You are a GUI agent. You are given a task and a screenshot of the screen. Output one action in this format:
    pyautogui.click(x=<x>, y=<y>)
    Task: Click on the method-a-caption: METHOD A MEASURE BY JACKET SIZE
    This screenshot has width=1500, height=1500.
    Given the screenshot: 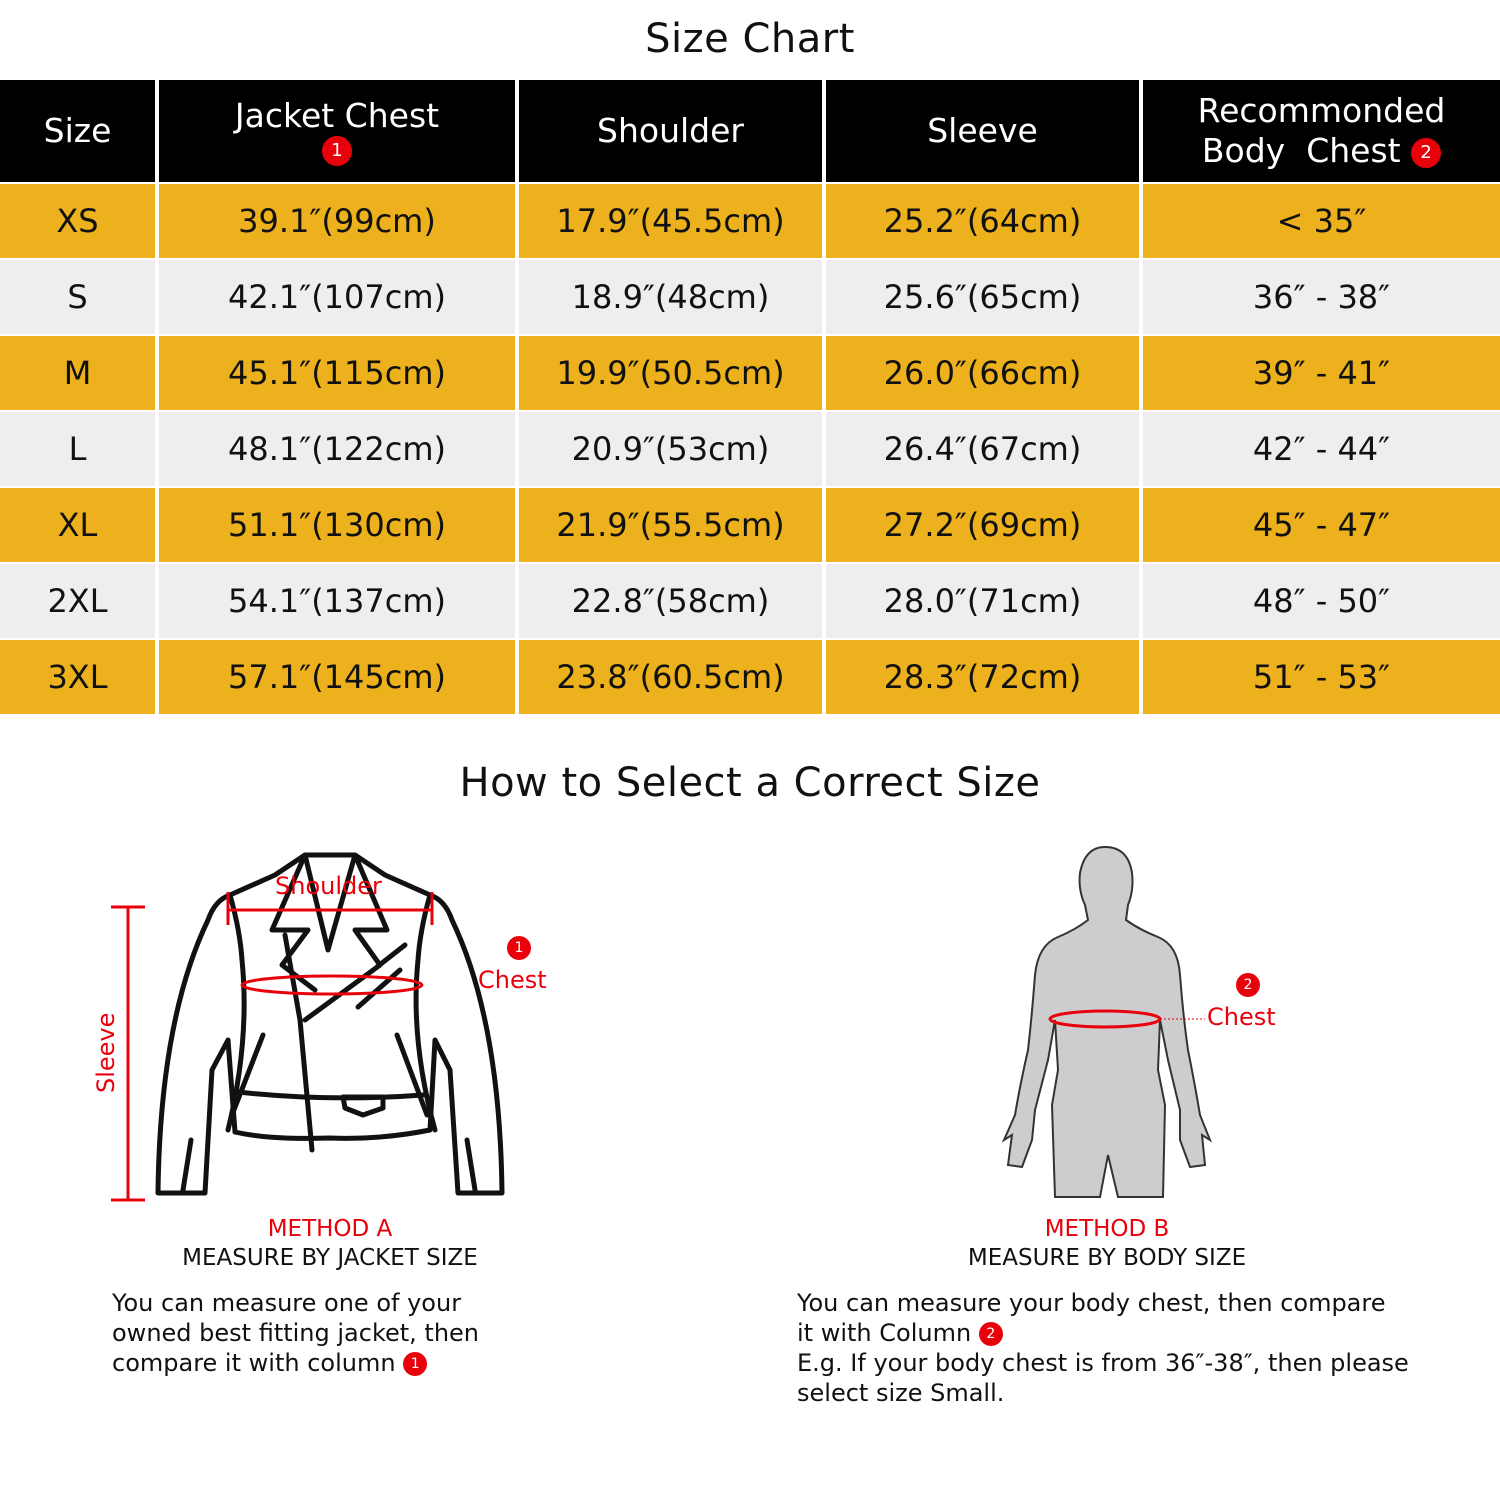 What is the action you would take?
    pyautogui.click(x=330, y=1244)
    